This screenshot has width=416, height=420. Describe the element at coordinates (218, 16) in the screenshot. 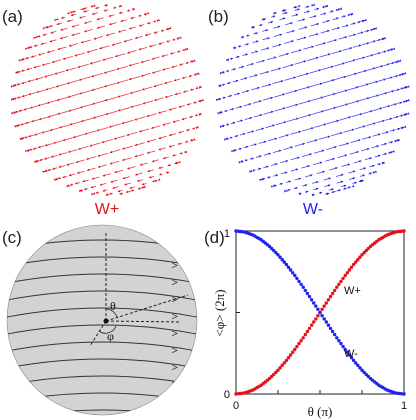

I see `panel-b-label: (b)` at that location.